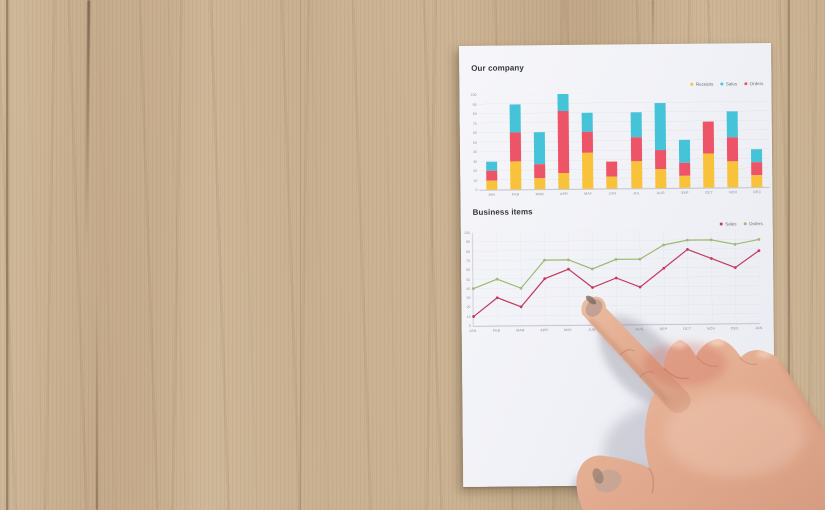 The image size is (825, 510). What do you see at coordinates (588, 193) in the screenshot?
I see `x-tick-label: MAY` at bounding box center [588, 193].